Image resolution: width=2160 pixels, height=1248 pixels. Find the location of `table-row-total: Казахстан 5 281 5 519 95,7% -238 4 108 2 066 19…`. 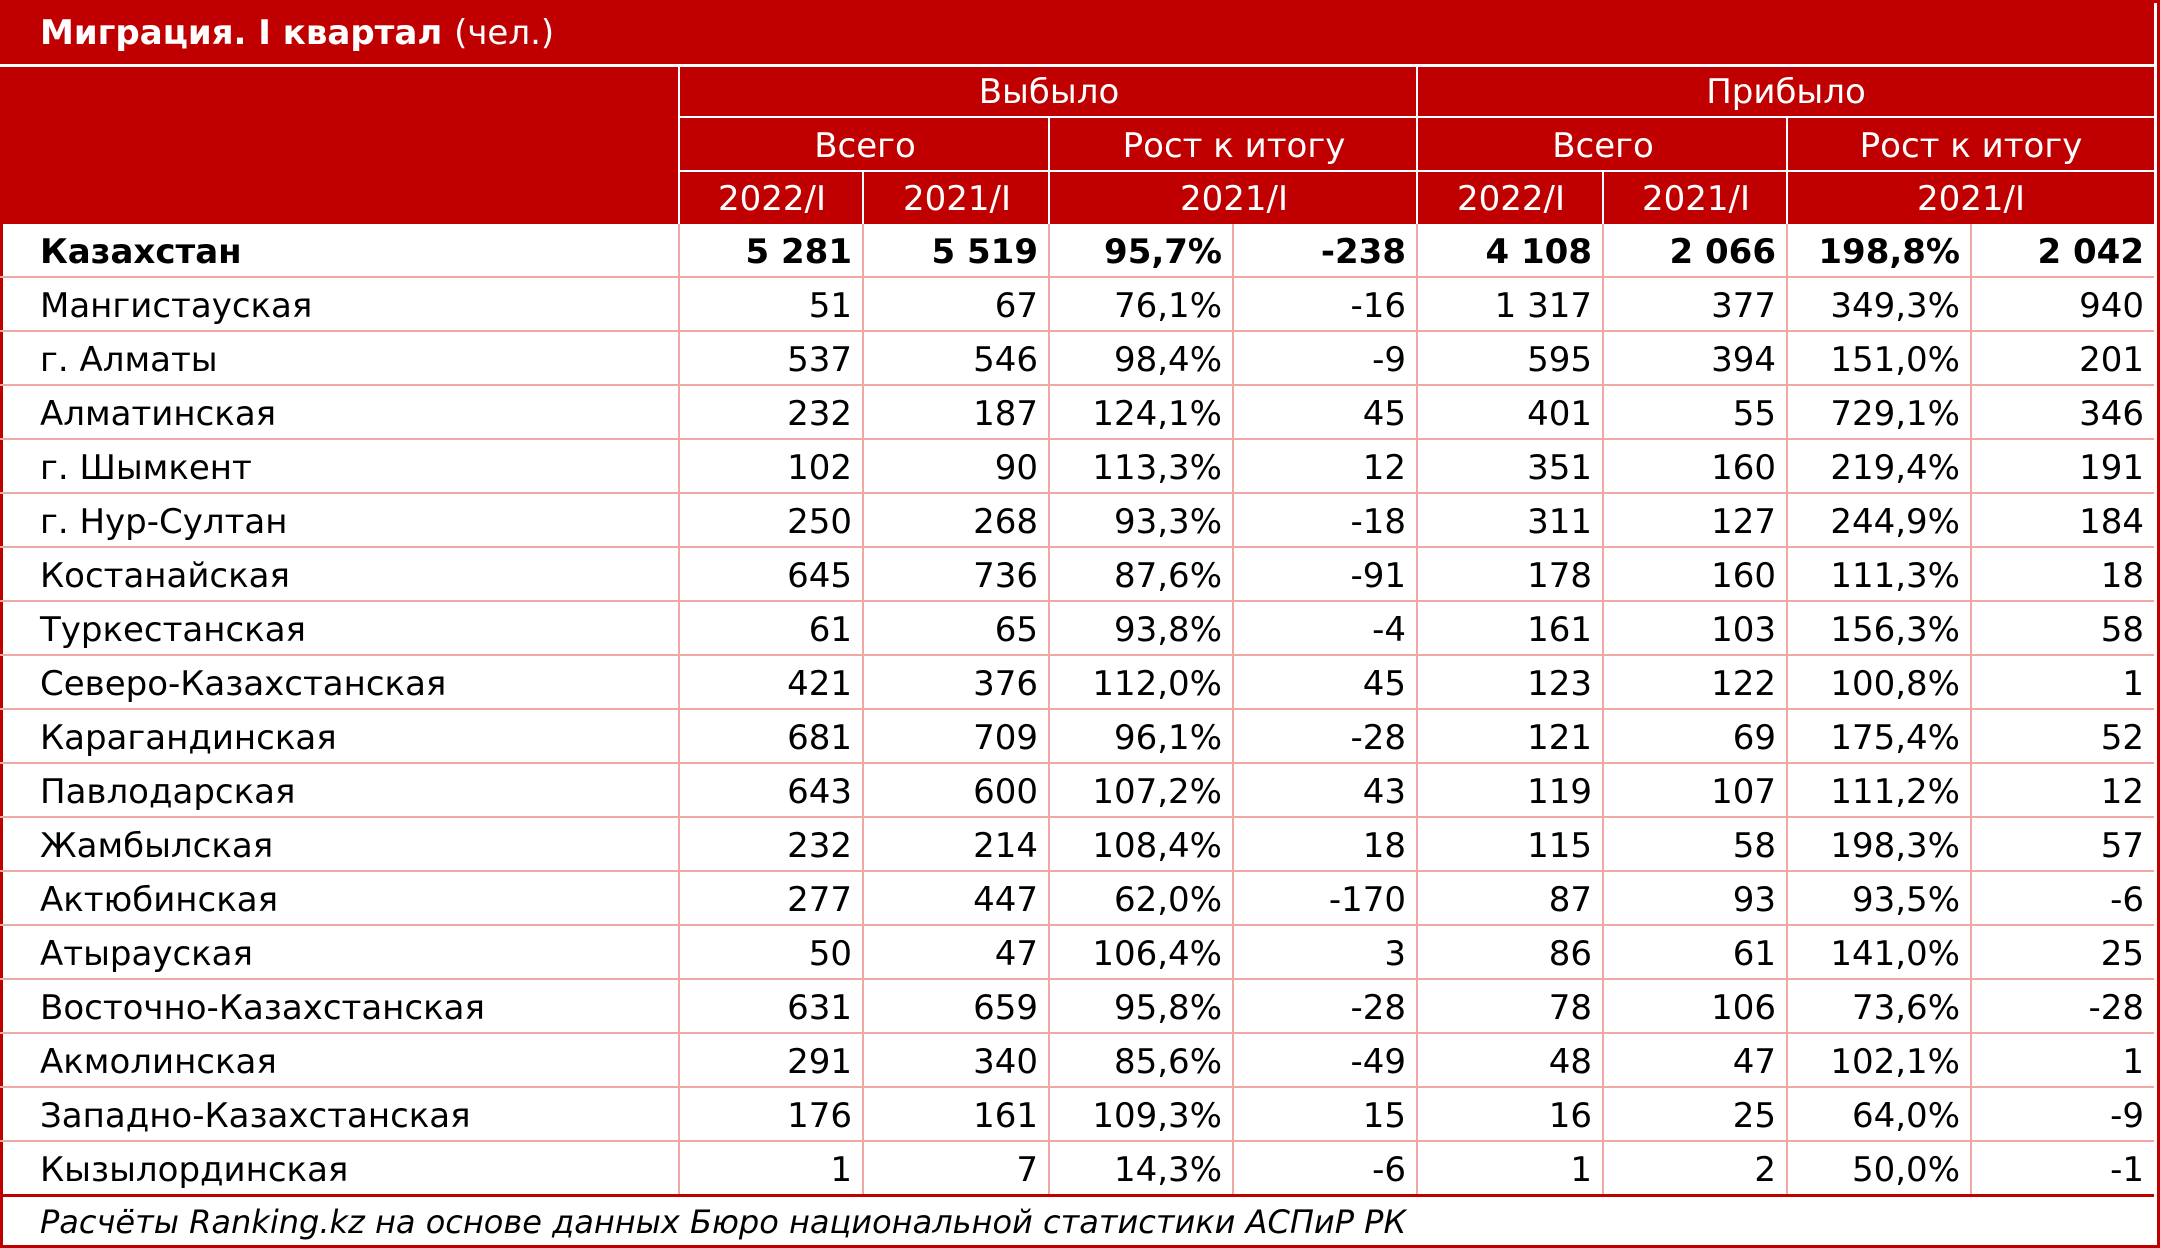

table-row-total: Казахстан 5 281 5 519 95,7% -238 4 108 2 066 19… is located at coordinates (1077, 251).